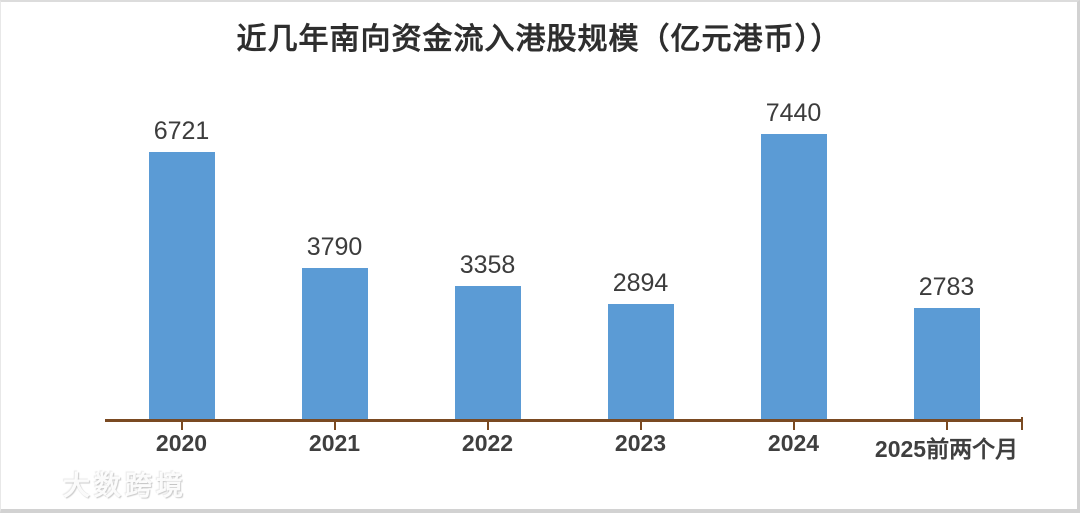 Image resolution: width=1080 pixels, height=513 pixels. I want to click on bar-column: 6721, so click(181, 265).